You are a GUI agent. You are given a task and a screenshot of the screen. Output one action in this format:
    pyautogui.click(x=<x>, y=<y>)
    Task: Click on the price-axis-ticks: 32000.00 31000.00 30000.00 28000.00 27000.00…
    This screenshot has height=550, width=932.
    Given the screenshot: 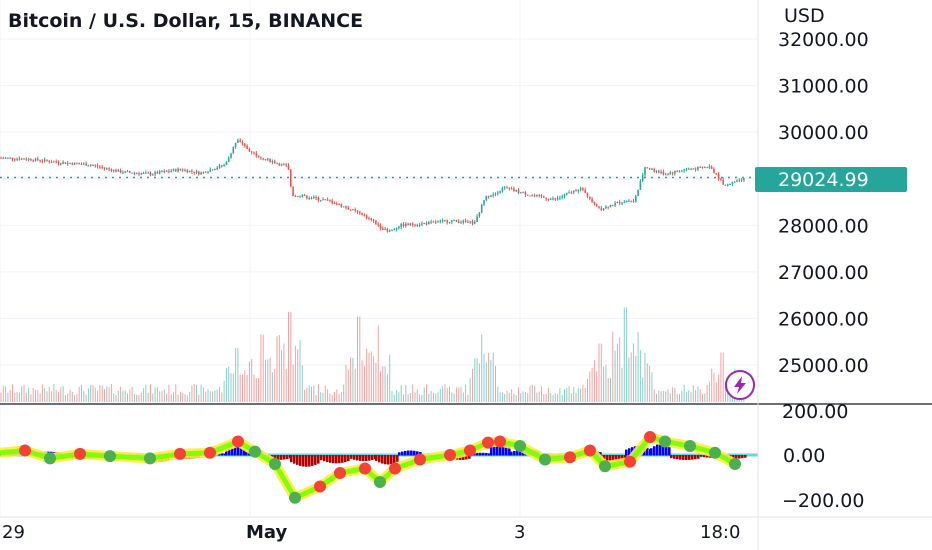 What is the action you would take?
    pyautogui.click(x=823, y=203)
    